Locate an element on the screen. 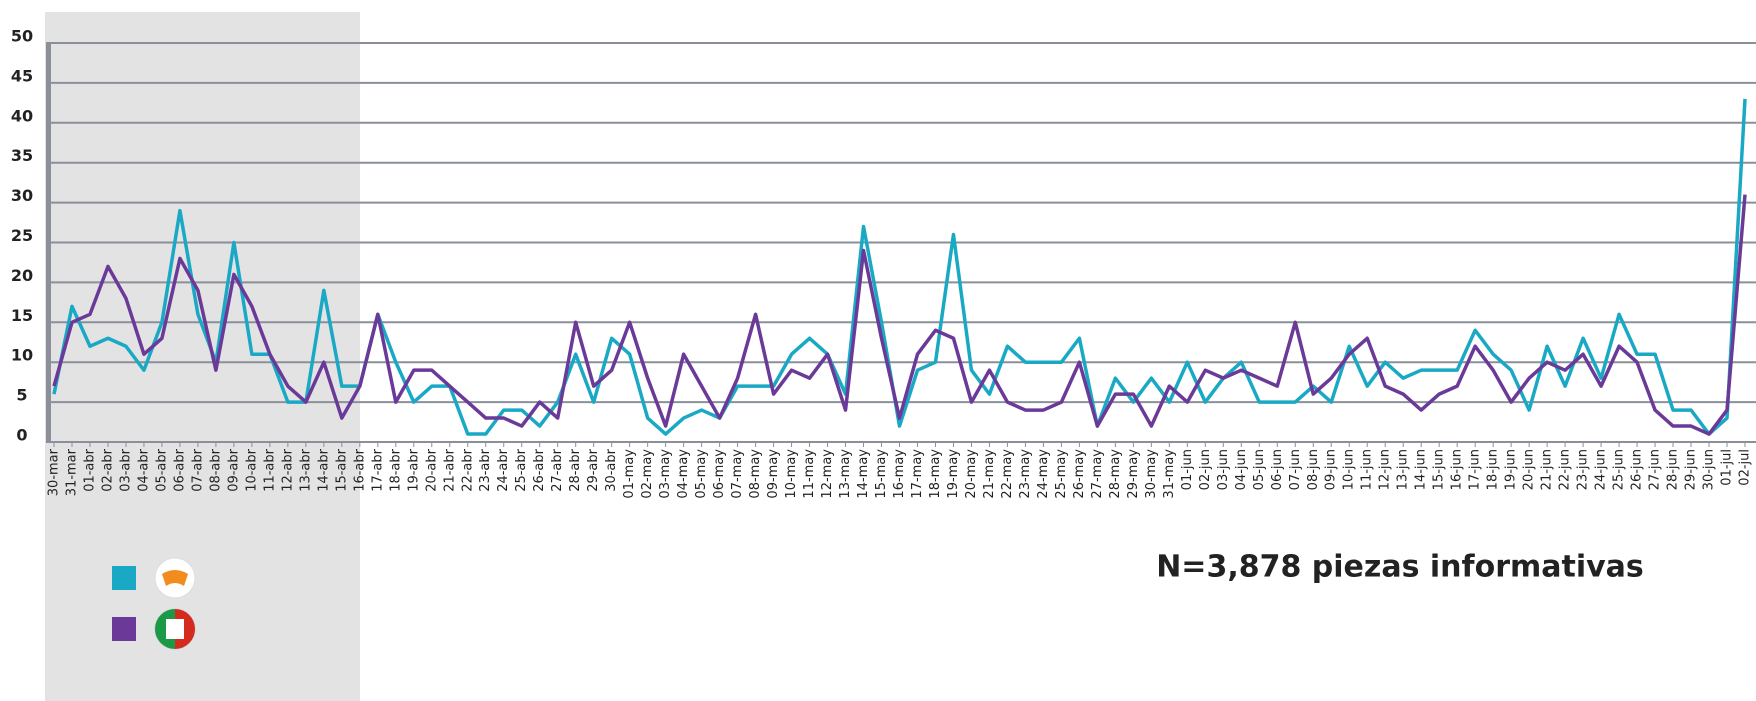  x-tick-label: 14-abr is located at coordinates (323, 469).